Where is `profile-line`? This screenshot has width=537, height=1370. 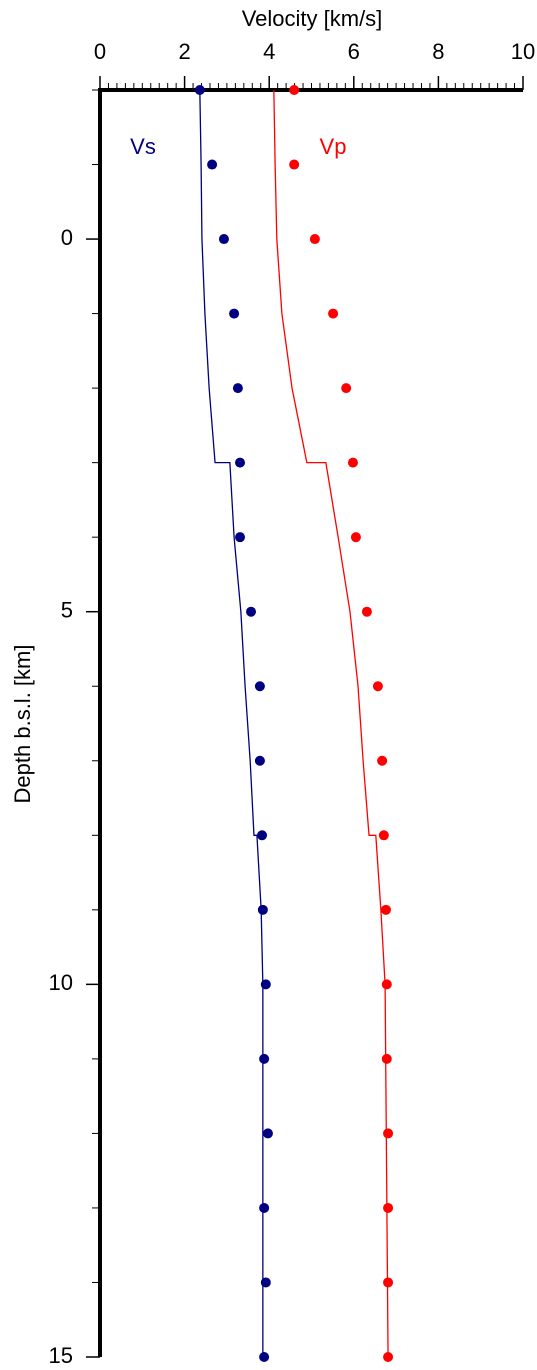
profile-line is located at coordinates (231, 723).